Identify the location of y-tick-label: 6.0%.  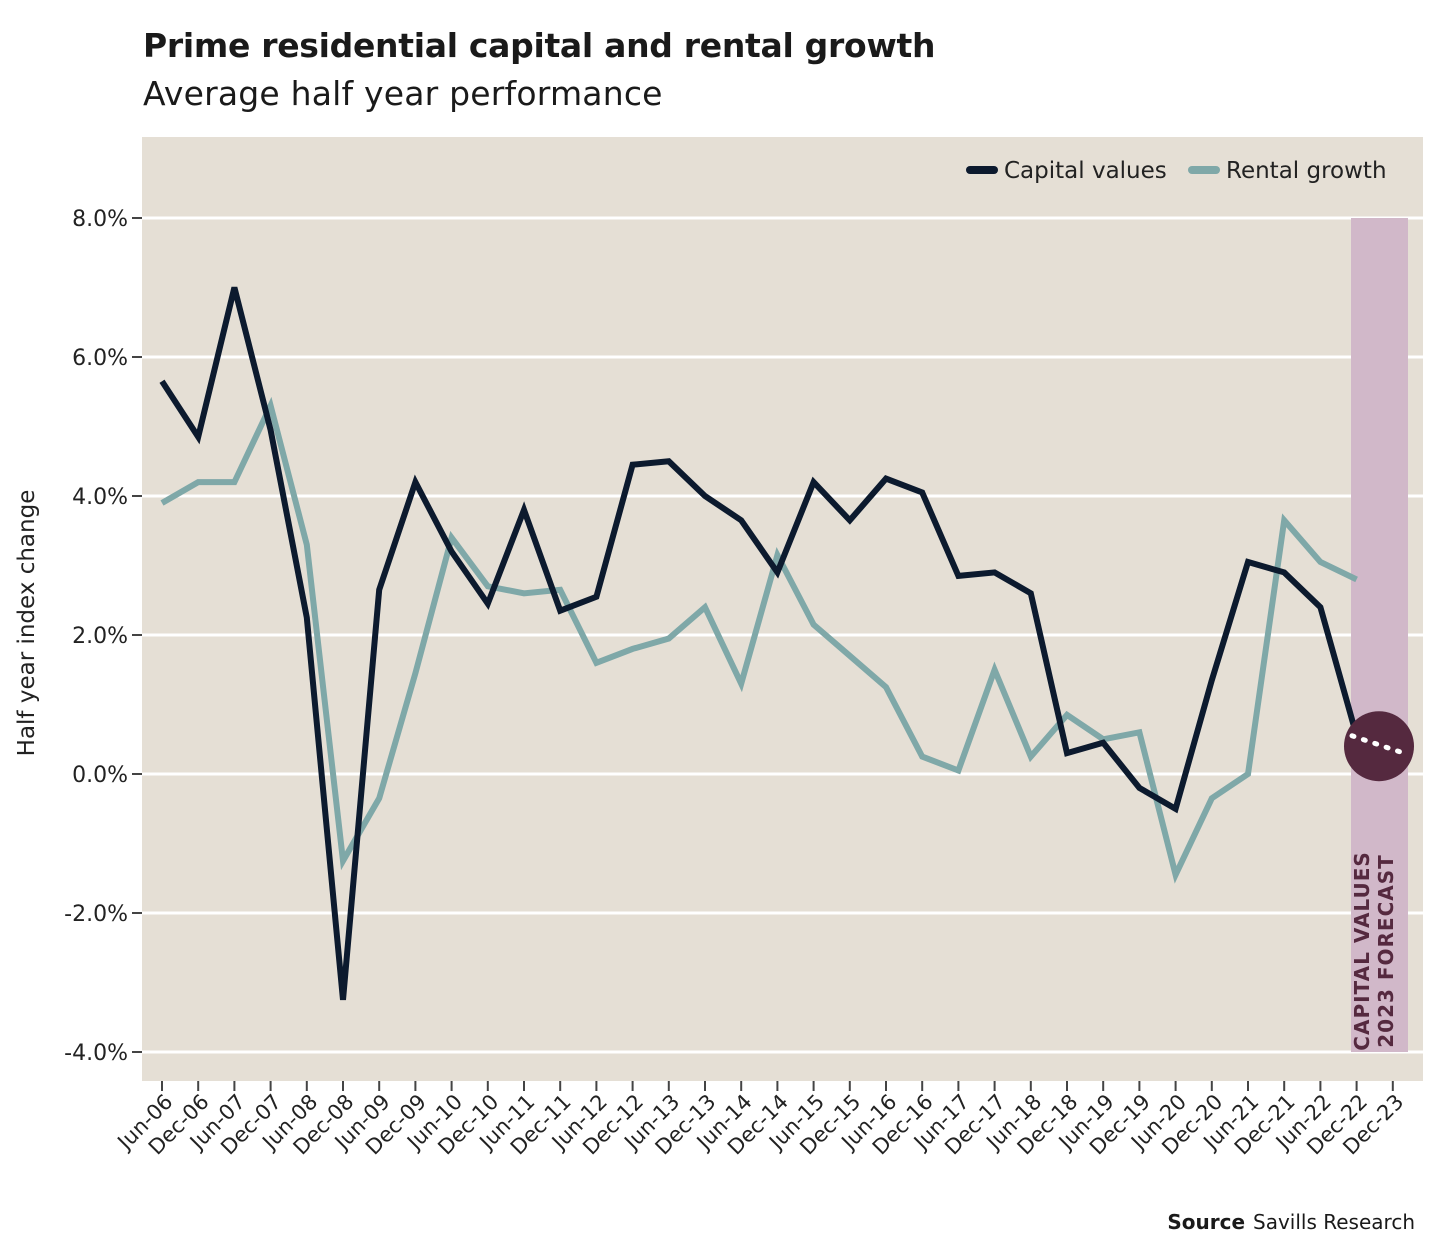
(100, 358).